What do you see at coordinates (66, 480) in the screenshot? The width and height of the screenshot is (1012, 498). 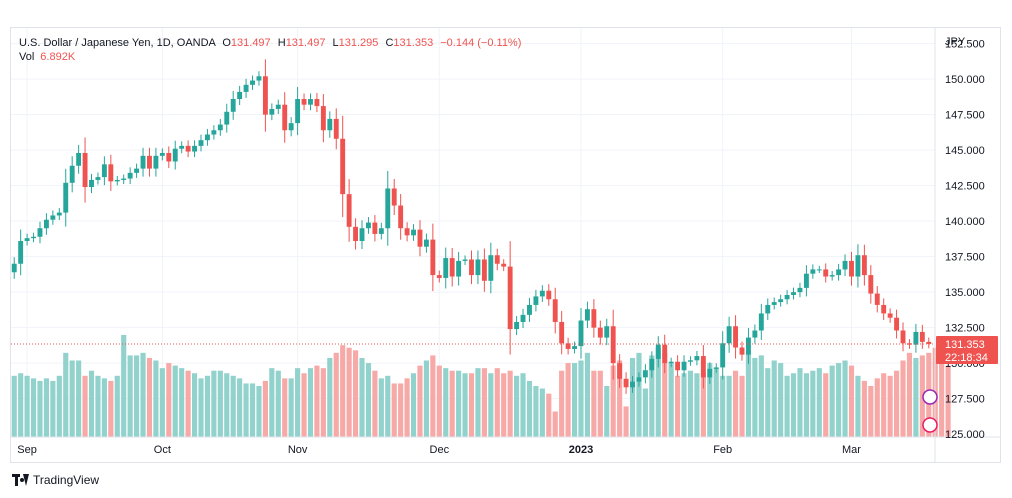 I see `brand-name: TradingView` at bounding box center [66, 480].